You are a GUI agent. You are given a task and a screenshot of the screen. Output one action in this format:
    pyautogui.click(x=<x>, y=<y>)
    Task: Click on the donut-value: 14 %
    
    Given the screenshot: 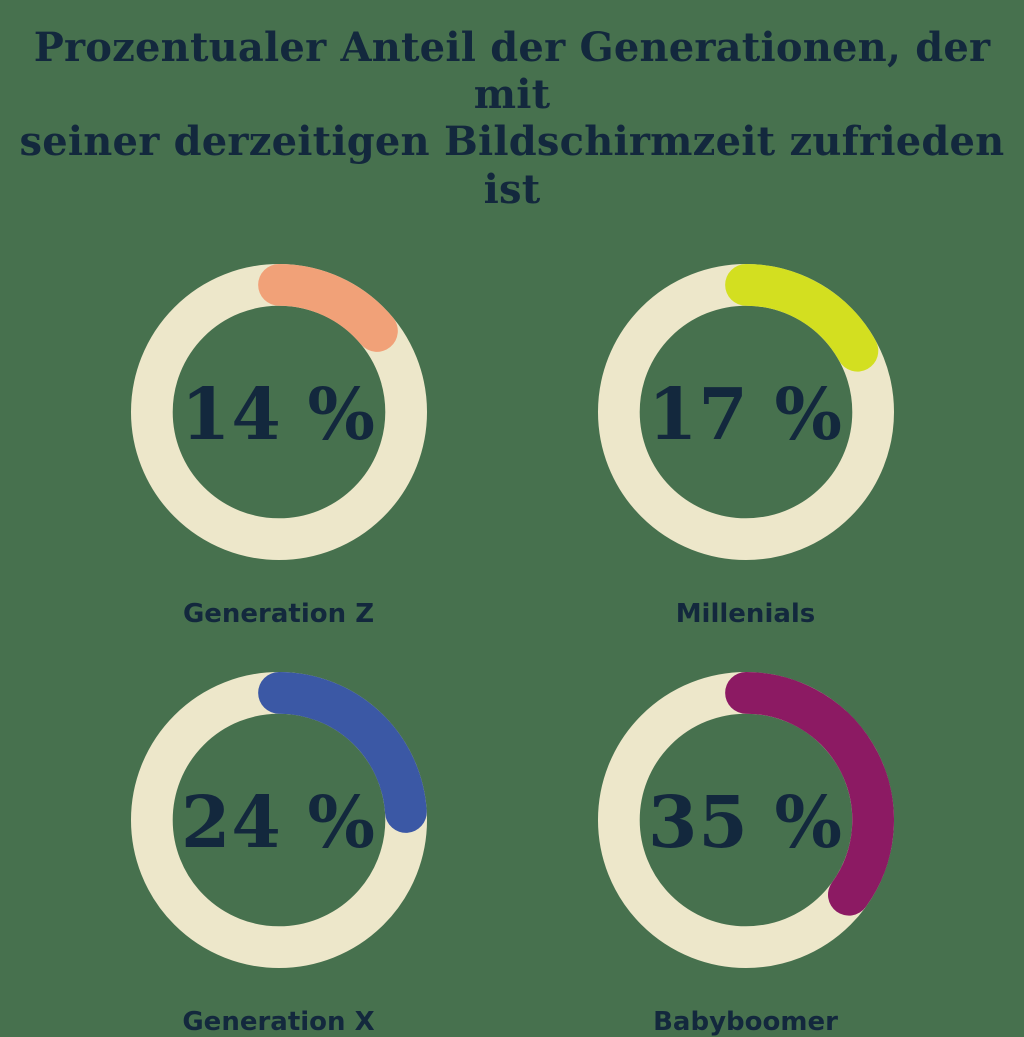 What is the action you would take?
    pyautogui.click(x=278, y=413)
    